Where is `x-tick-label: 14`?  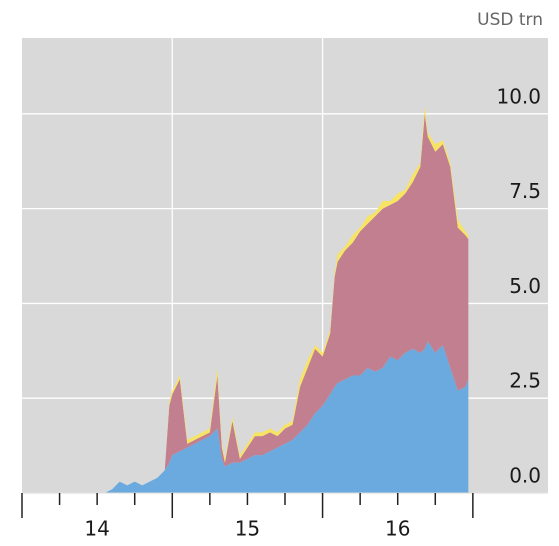 x-tick-label: 14 is located at coordinates (96, 529).